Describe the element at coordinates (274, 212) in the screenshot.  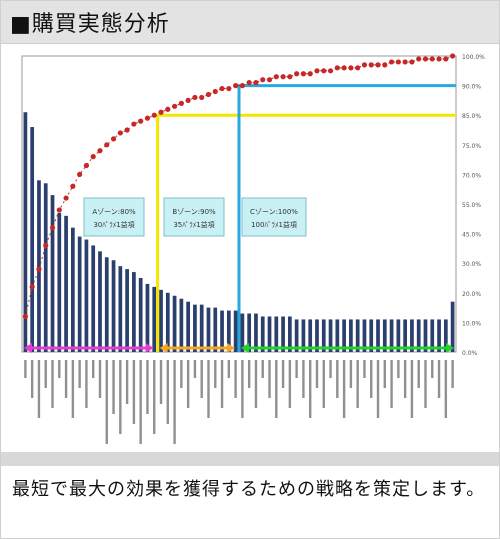
I see `zone-box-label: Cゾーン:100%` at that location.